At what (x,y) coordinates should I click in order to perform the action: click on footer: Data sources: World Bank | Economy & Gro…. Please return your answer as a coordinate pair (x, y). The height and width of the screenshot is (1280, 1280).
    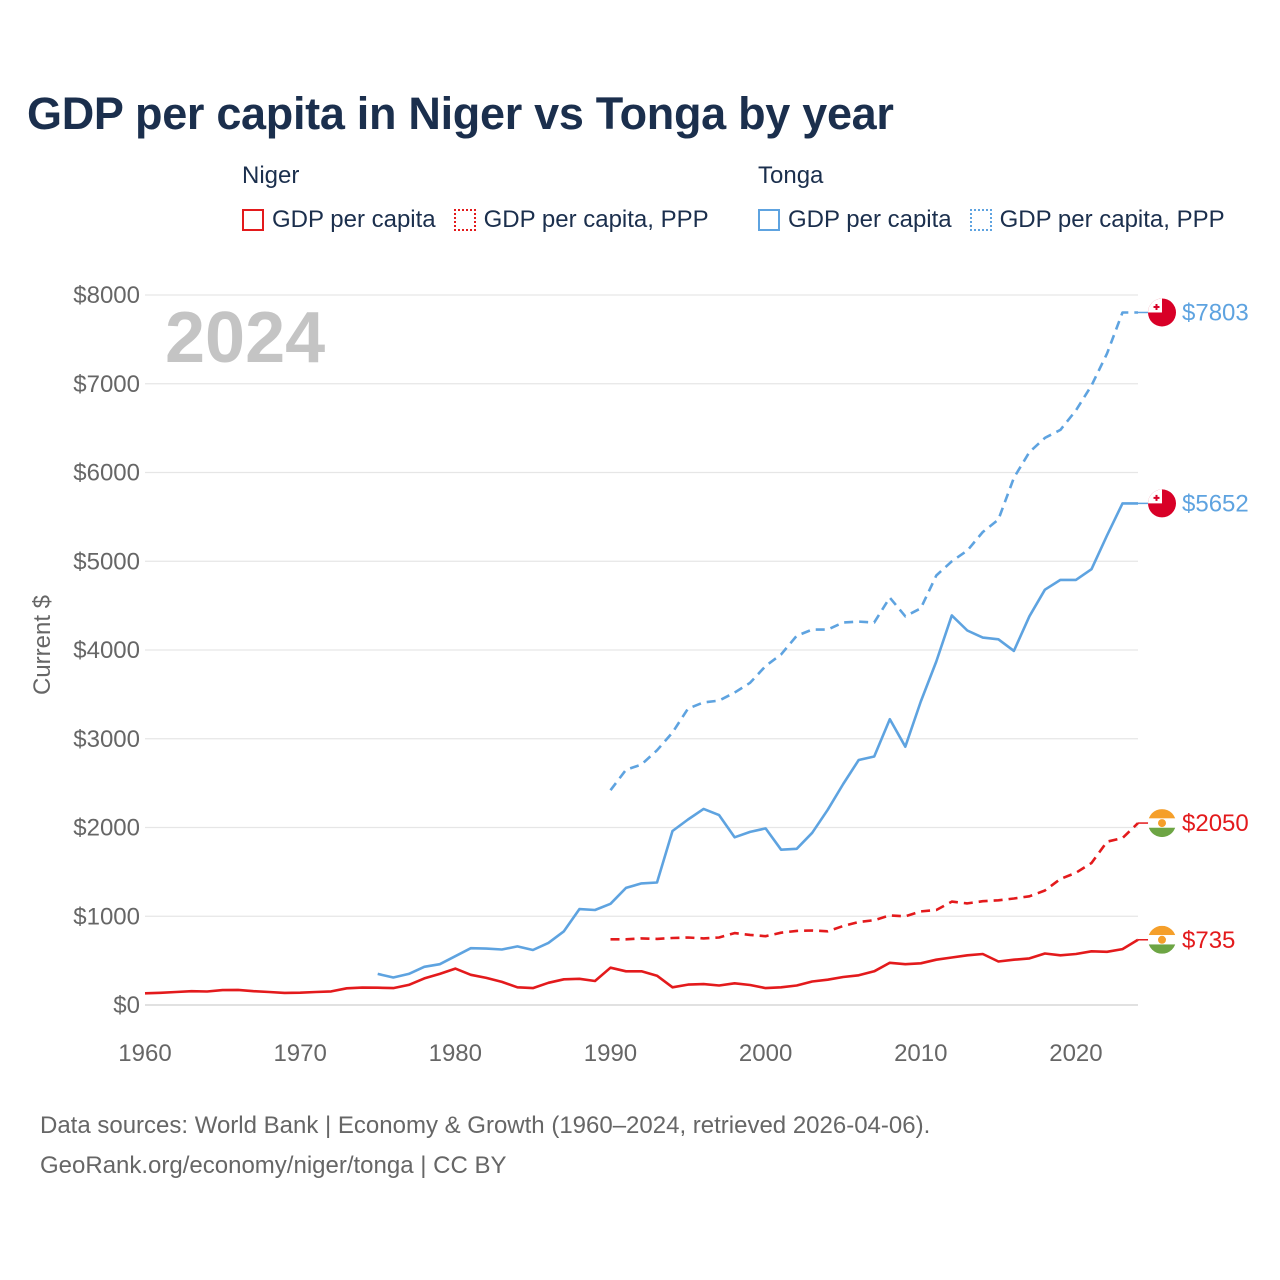
    Looking at the image, I should click on (485, 1146).